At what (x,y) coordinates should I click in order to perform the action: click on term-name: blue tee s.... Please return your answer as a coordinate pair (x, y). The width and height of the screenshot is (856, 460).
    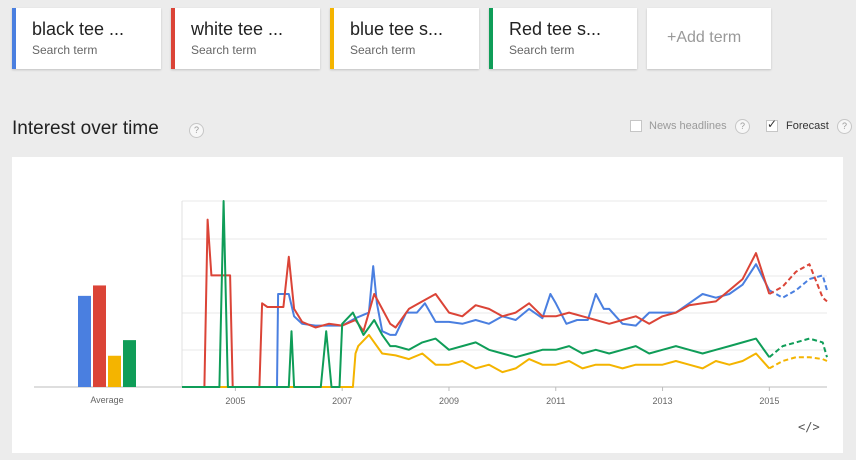
    Looking at the image, I should click on (397, 29).